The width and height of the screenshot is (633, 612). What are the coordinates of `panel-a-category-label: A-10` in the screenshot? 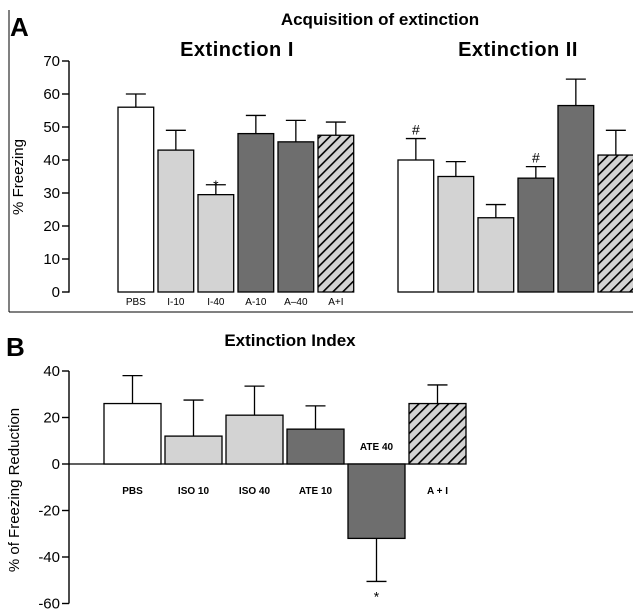 It's located at (256, 302).